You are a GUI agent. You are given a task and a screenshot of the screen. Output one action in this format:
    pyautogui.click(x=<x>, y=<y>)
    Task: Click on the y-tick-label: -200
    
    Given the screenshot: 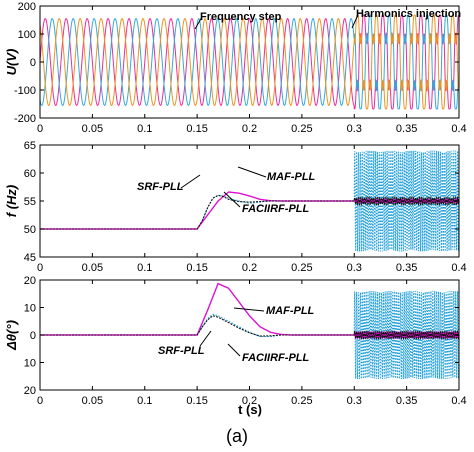 What is the action you would take?
    pyautogui.click(x=25, y=119)
    